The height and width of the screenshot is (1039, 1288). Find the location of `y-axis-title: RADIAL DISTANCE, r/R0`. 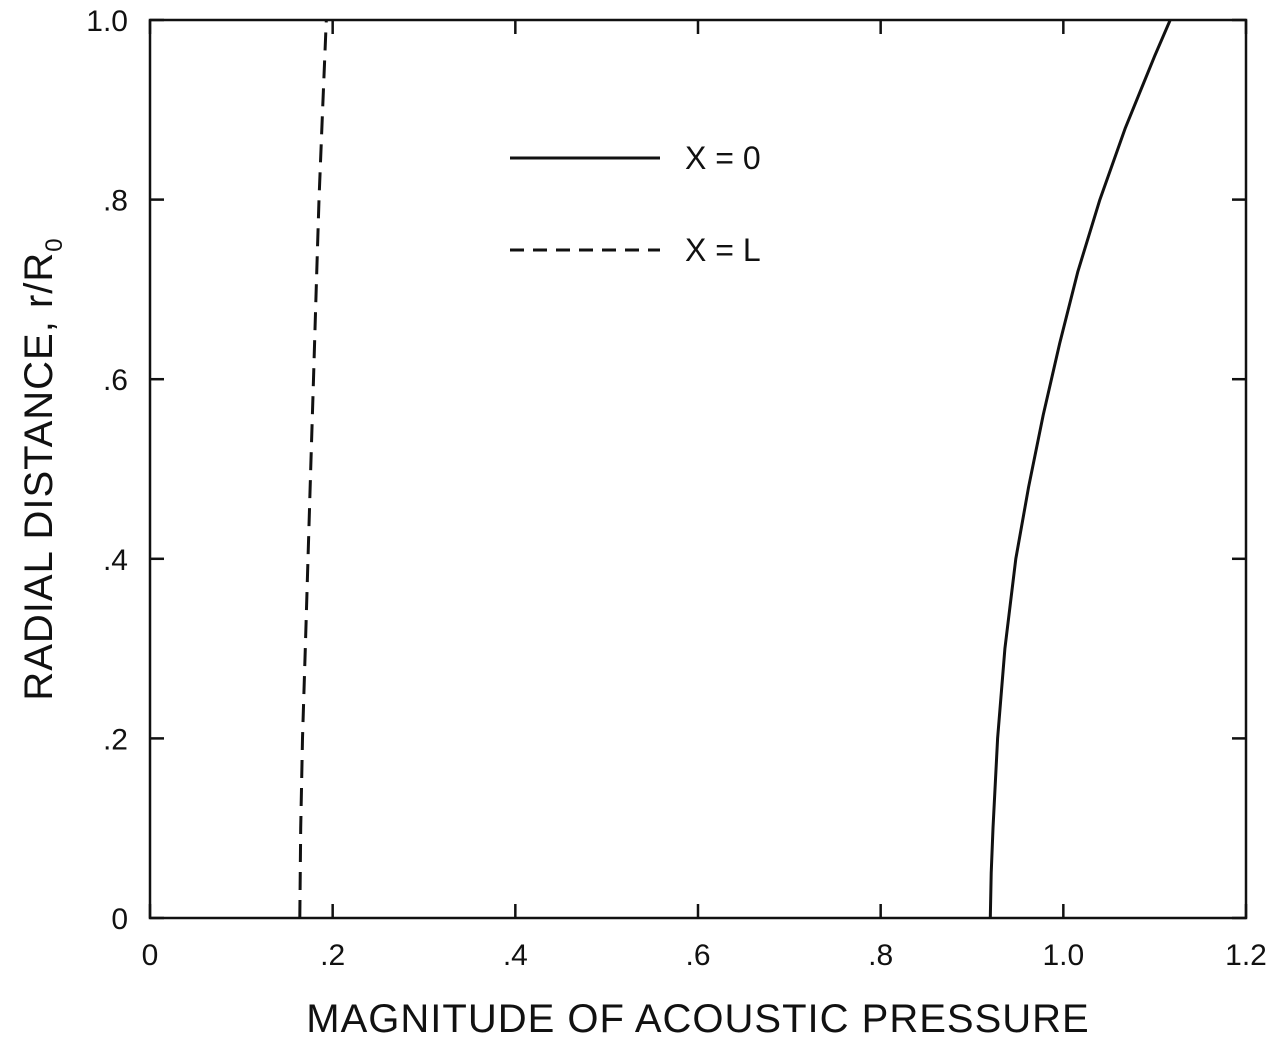

y-axis-title: RADIAL DISTANCE, r/R0 is located at coordinates (42, 468).